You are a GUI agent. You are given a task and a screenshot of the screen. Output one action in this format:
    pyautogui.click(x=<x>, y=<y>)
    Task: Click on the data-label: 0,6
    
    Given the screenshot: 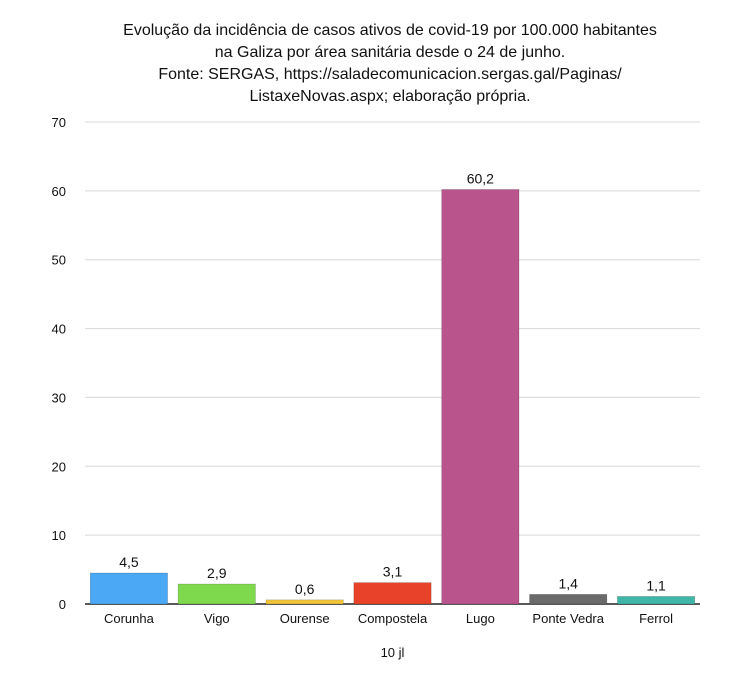 What is the action you would take?
    pyautogui.click(x=305, y=589)
    